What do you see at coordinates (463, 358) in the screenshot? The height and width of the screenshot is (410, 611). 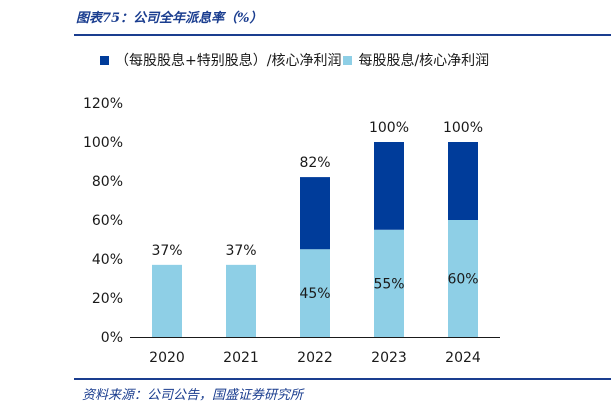 I see `x-tick-label: 2024` at bounding box center [463, 358].